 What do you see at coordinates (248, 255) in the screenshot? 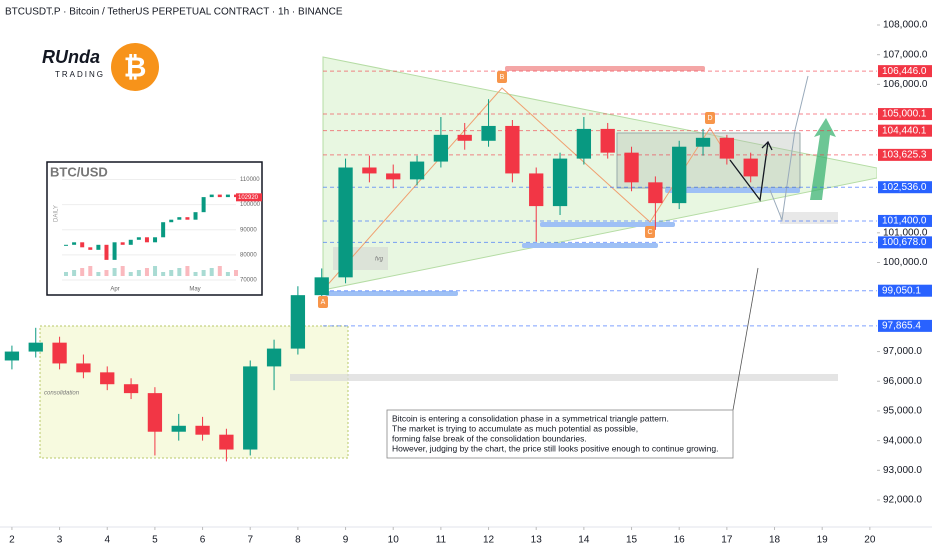
I see `inset-tick-label: 80000` at bounding box center [248, 255].